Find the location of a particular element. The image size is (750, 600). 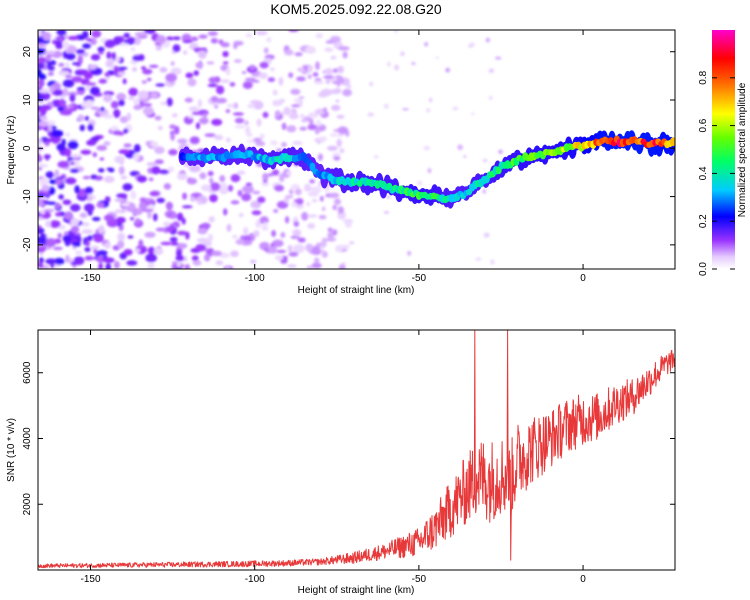

top-y-axis-label: Frequency (Hz) is located at coordinates (11, 150).